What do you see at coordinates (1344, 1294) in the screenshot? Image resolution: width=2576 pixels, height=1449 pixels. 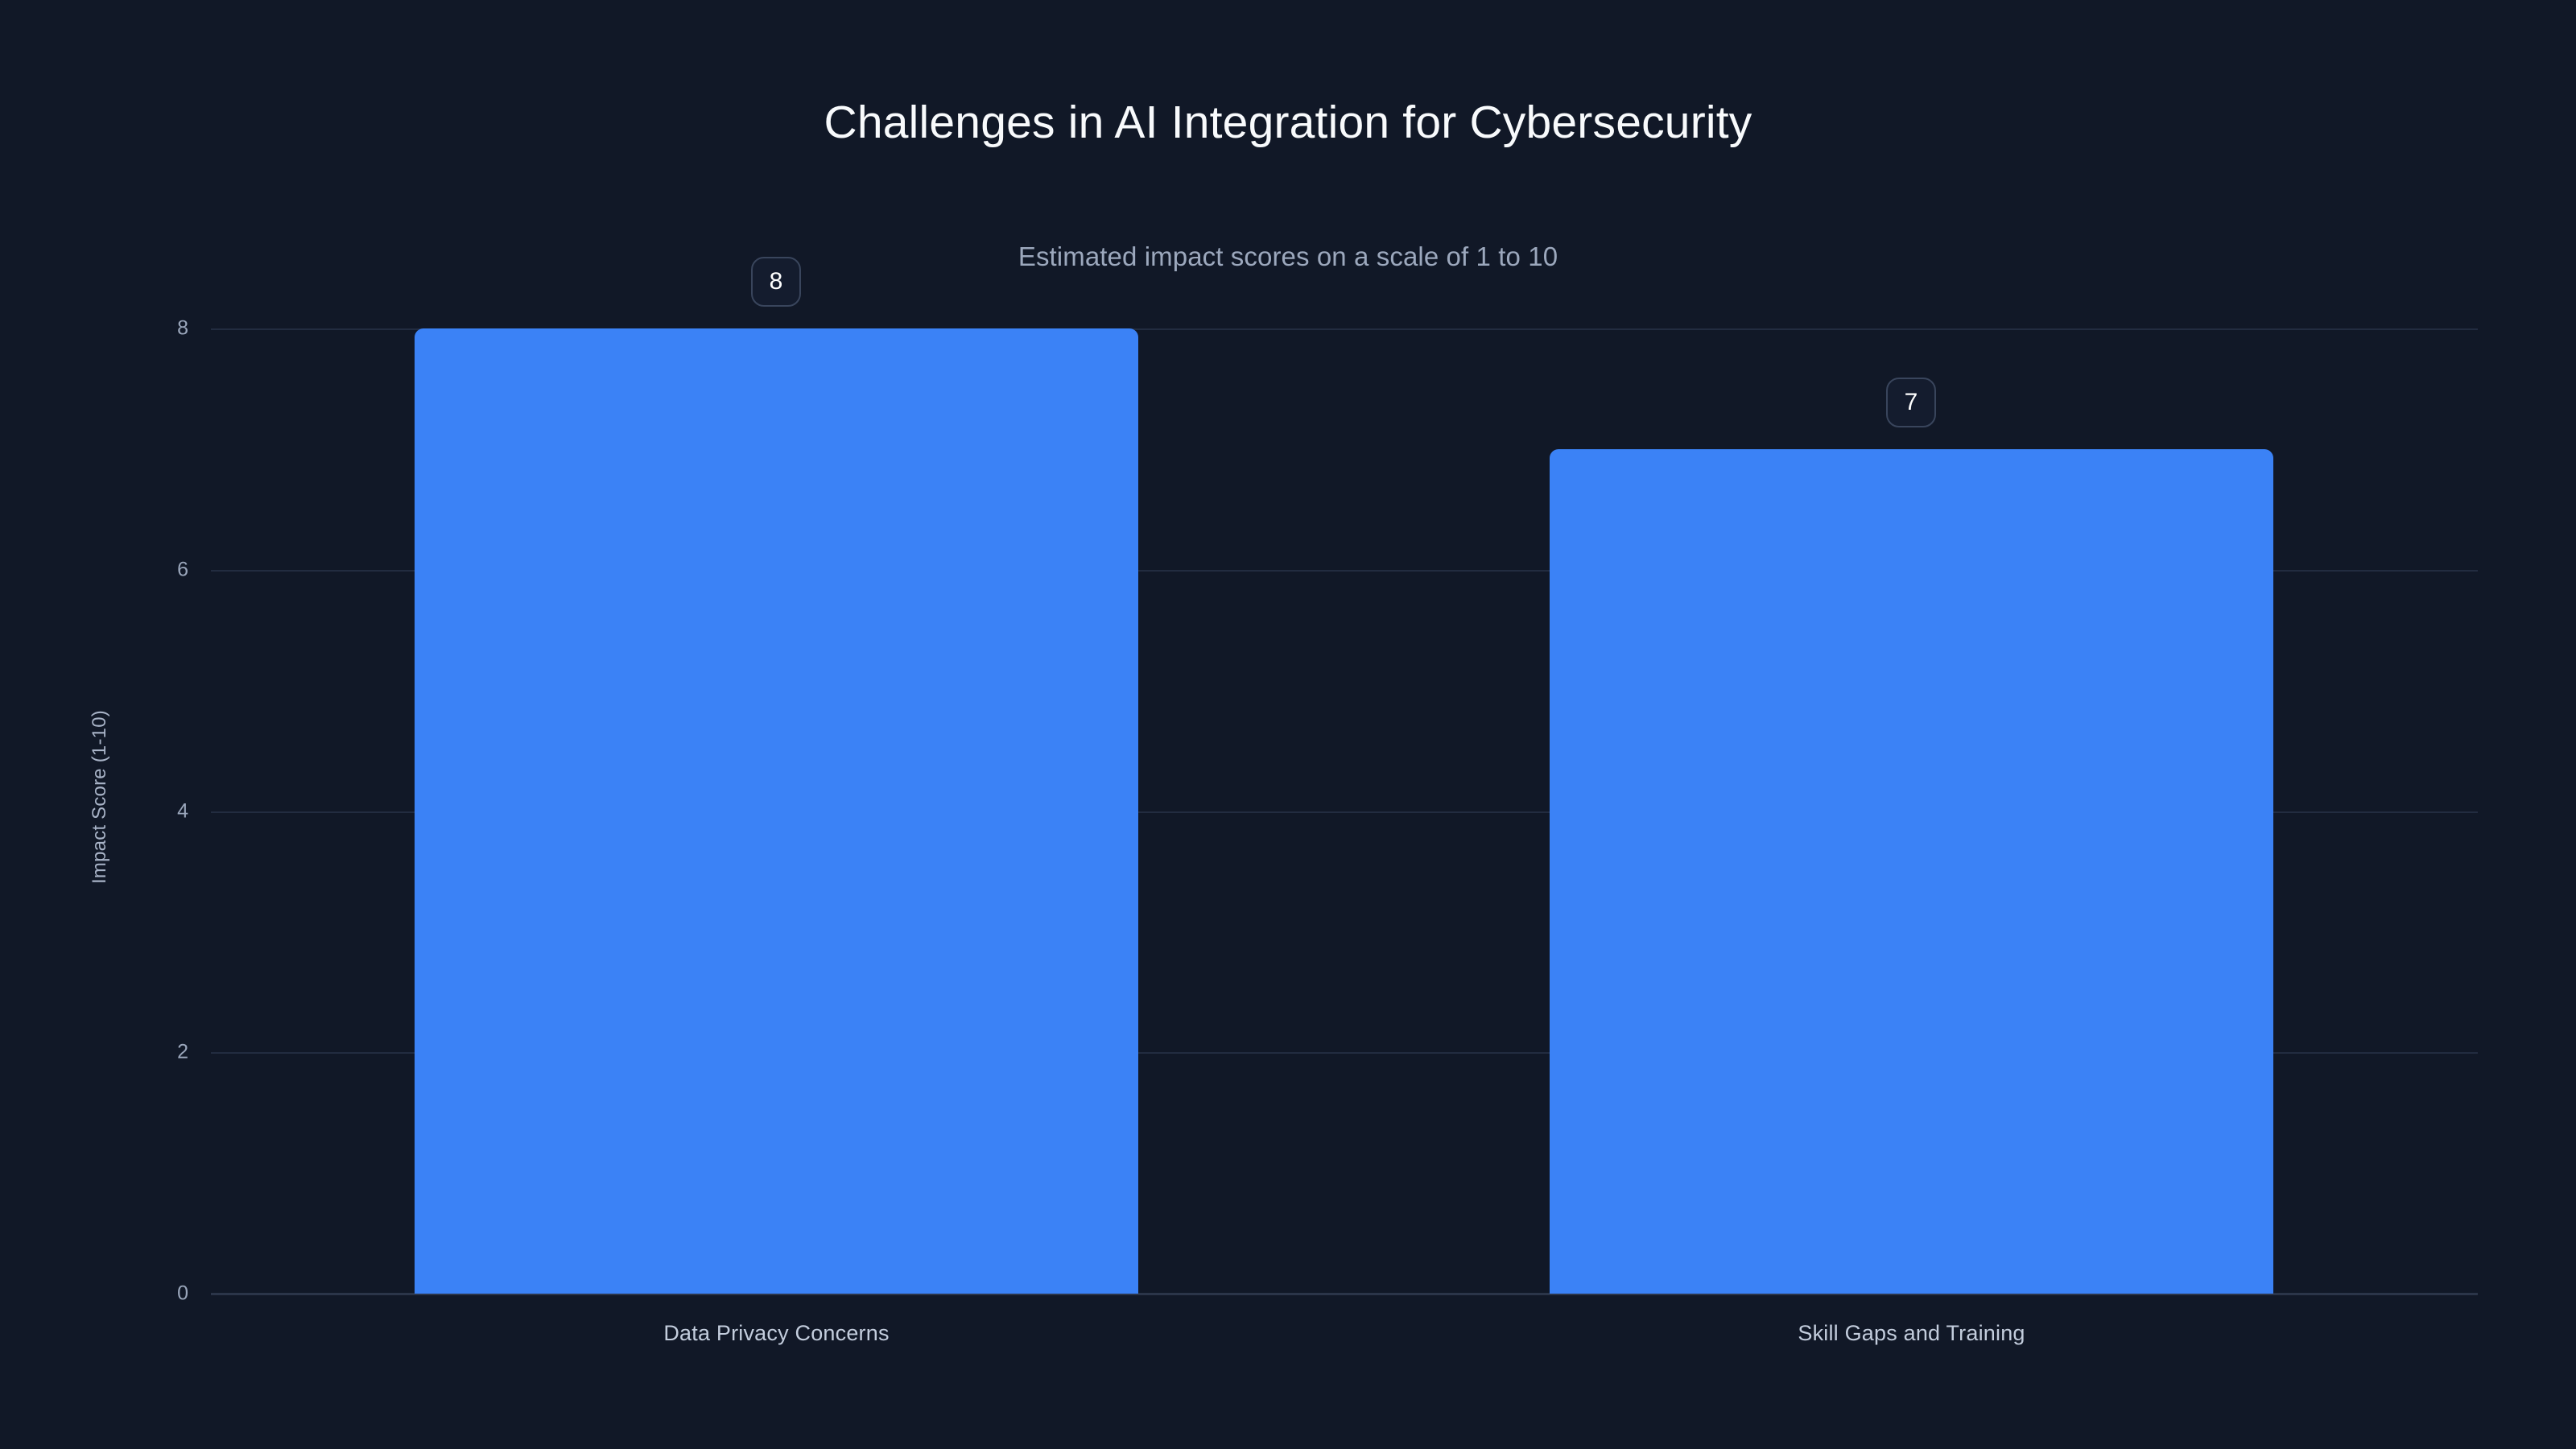 I see `x-axis-line` at bounding box center [1344, 1294].